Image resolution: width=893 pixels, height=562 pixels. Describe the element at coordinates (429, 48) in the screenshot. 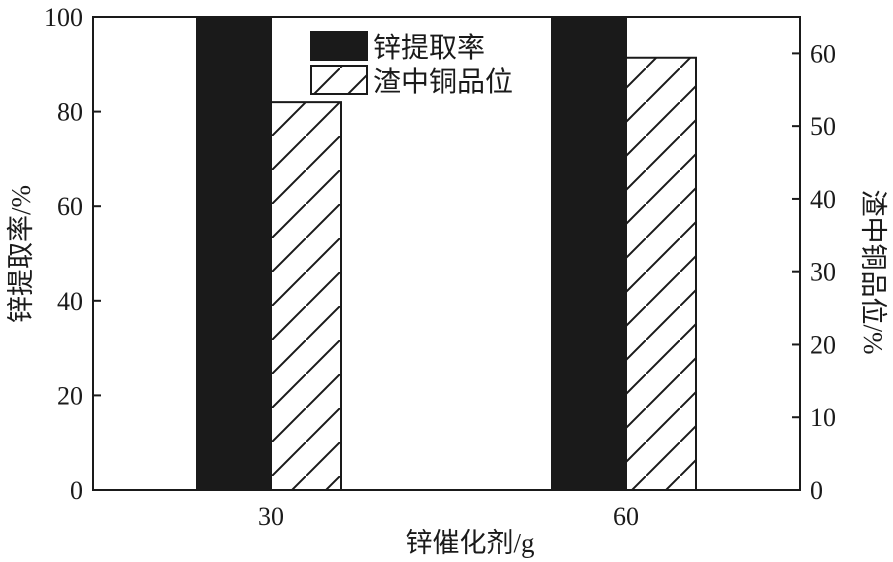

I see `legend-label: 锌提取率` at that location.